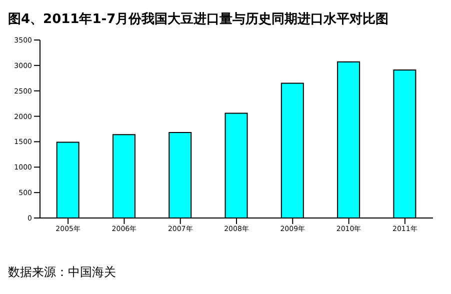 This screenshot has height=294, width=451. Describe the element at coordinates (199, 19) in the screenshot. I see `chart-title: 图4、2011年1-7月份我国大豆进口量与历史同期进口水平对比图` at that location.